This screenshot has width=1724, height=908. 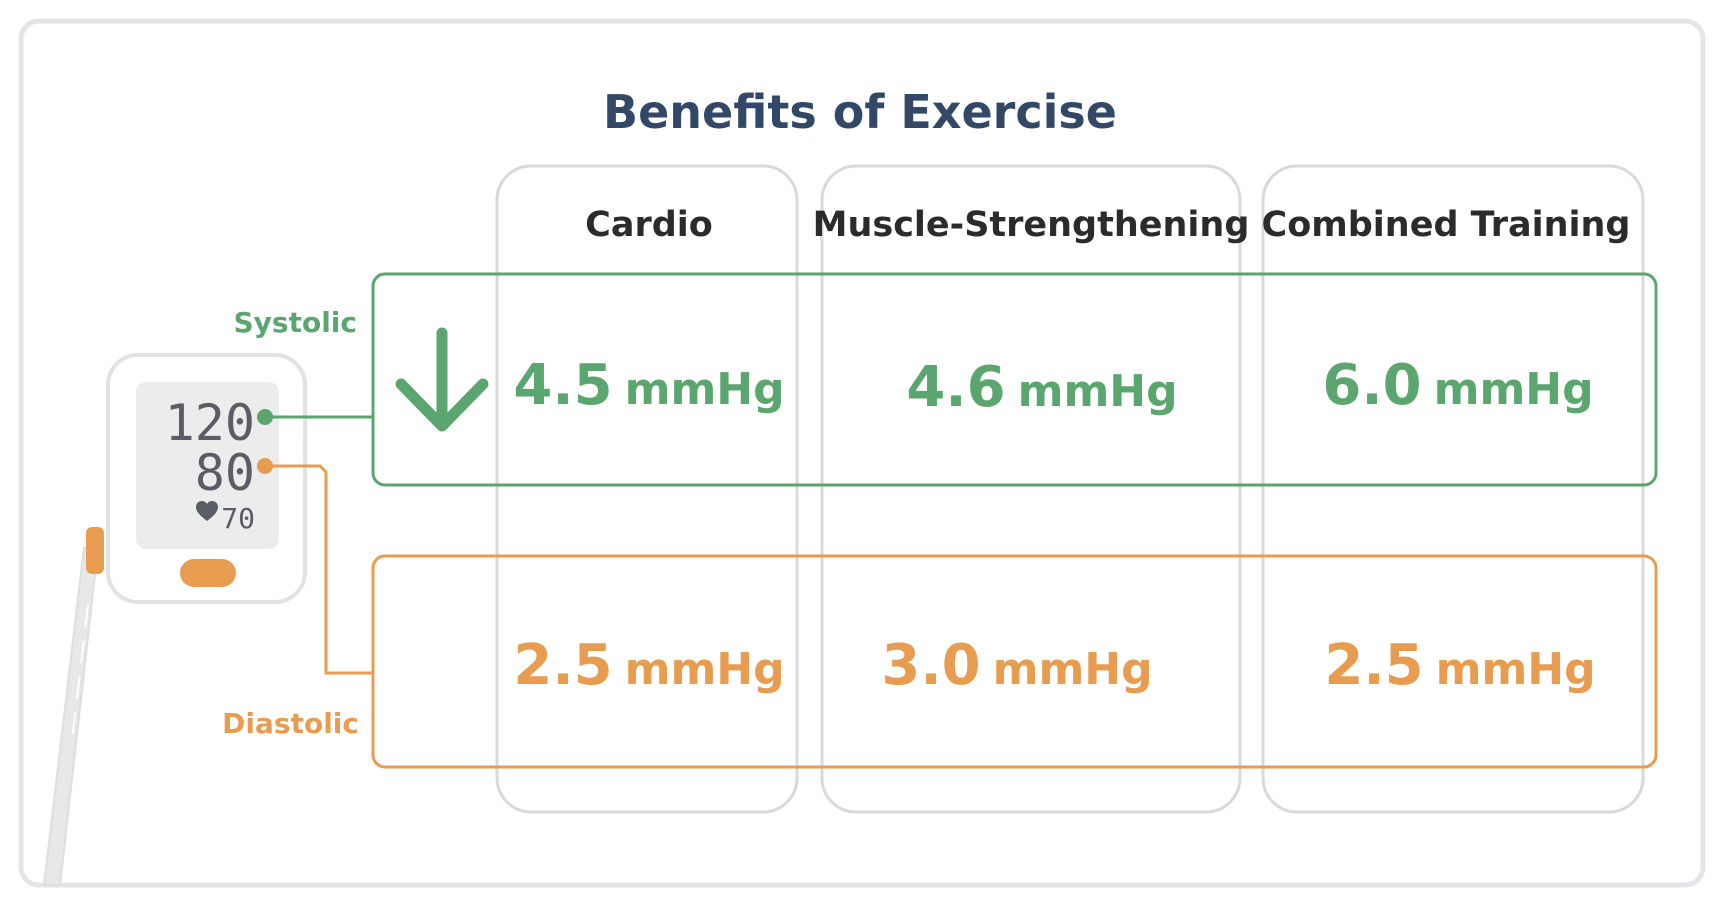 What do you see at coordinates (80, 672) in the screenshot?
I see `tube-highlight` at bounding box center [80, 672].